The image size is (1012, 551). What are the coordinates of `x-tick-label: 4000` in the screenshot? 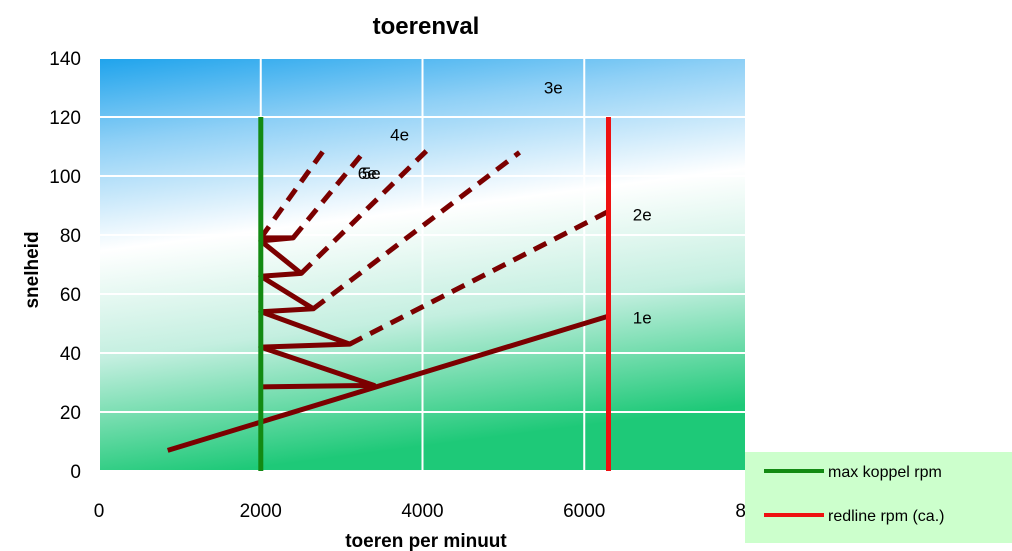 It's located at (422, 511).